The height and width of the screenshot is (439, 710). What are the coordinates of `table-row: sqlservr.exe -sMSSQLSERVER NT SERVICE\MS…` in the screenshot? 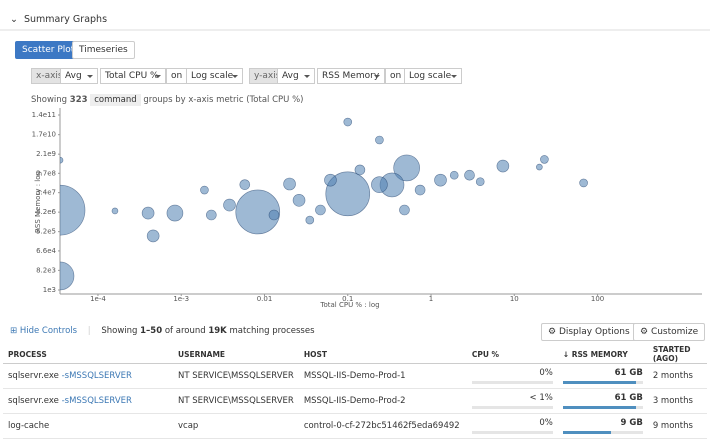 It's located at (355, 376).